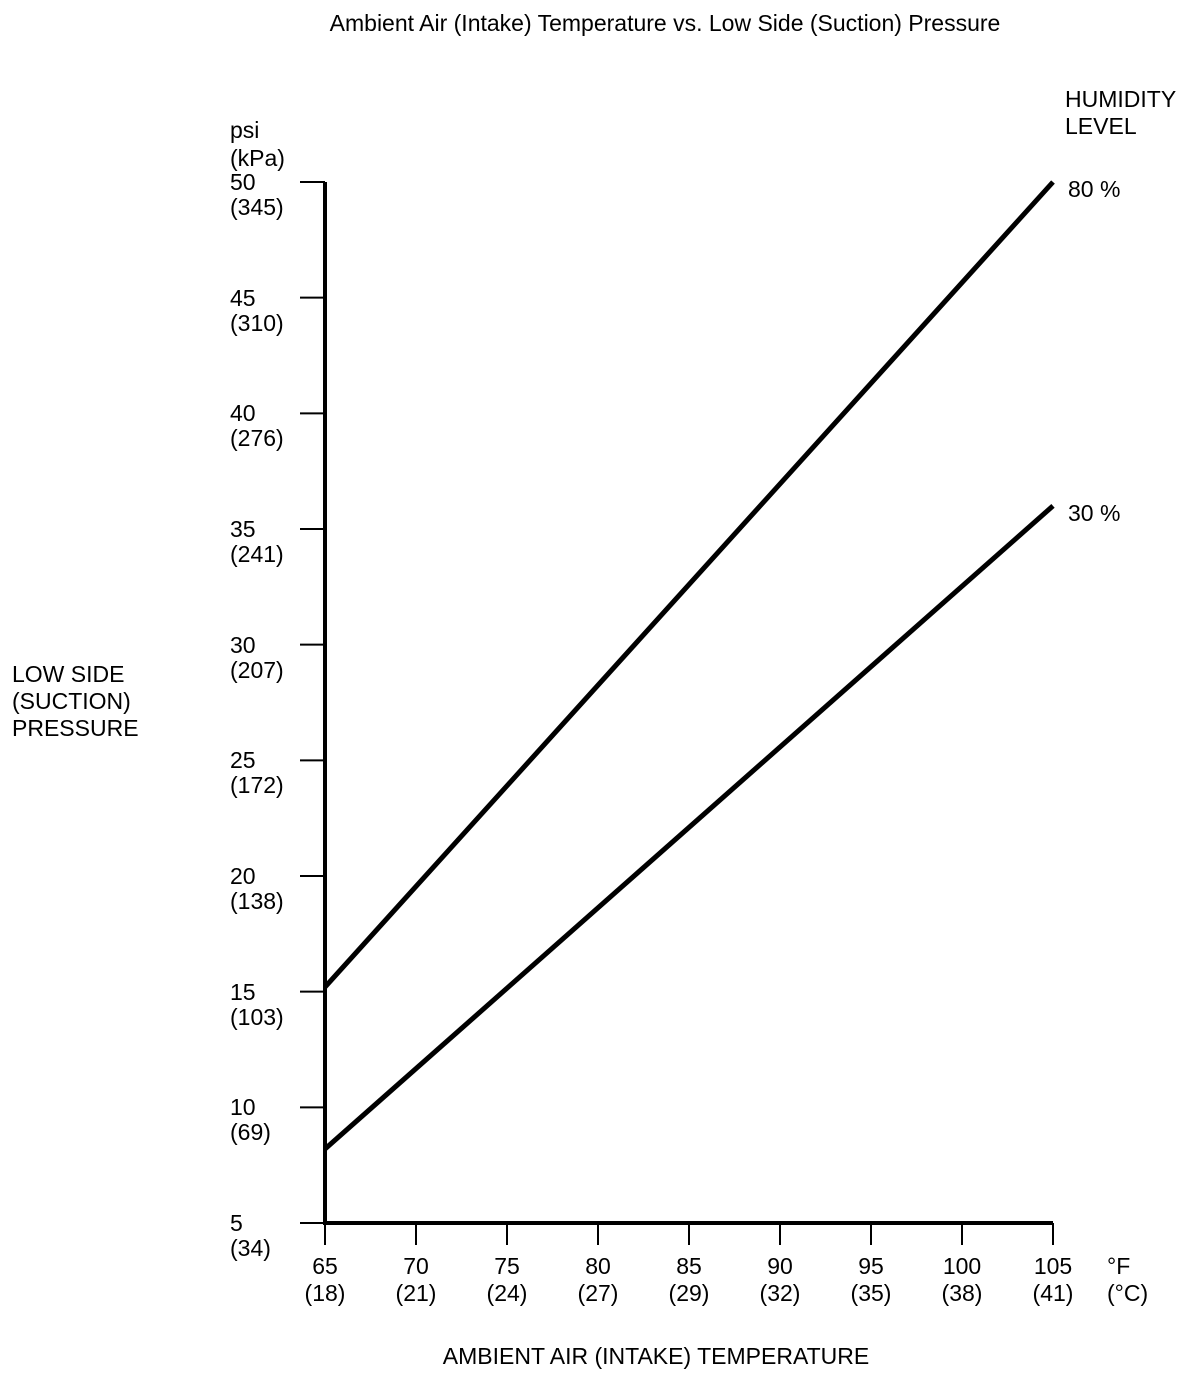 This screenshot has height=1380, width=1200. What do you see at coordinates (1094, 189) in the screenshot?
I see `series-label-0: 80 %` at bounding box center [1094, 189].